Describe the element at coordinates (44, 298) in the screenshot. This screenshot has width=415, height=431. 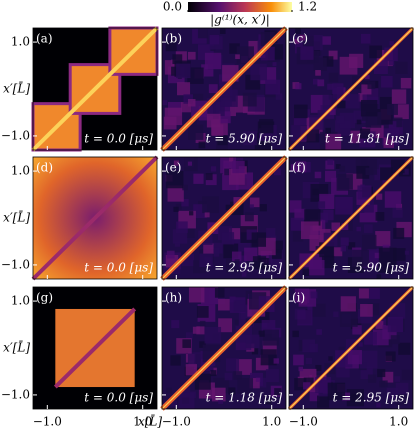
I see `panel-label: (g)` at that location.